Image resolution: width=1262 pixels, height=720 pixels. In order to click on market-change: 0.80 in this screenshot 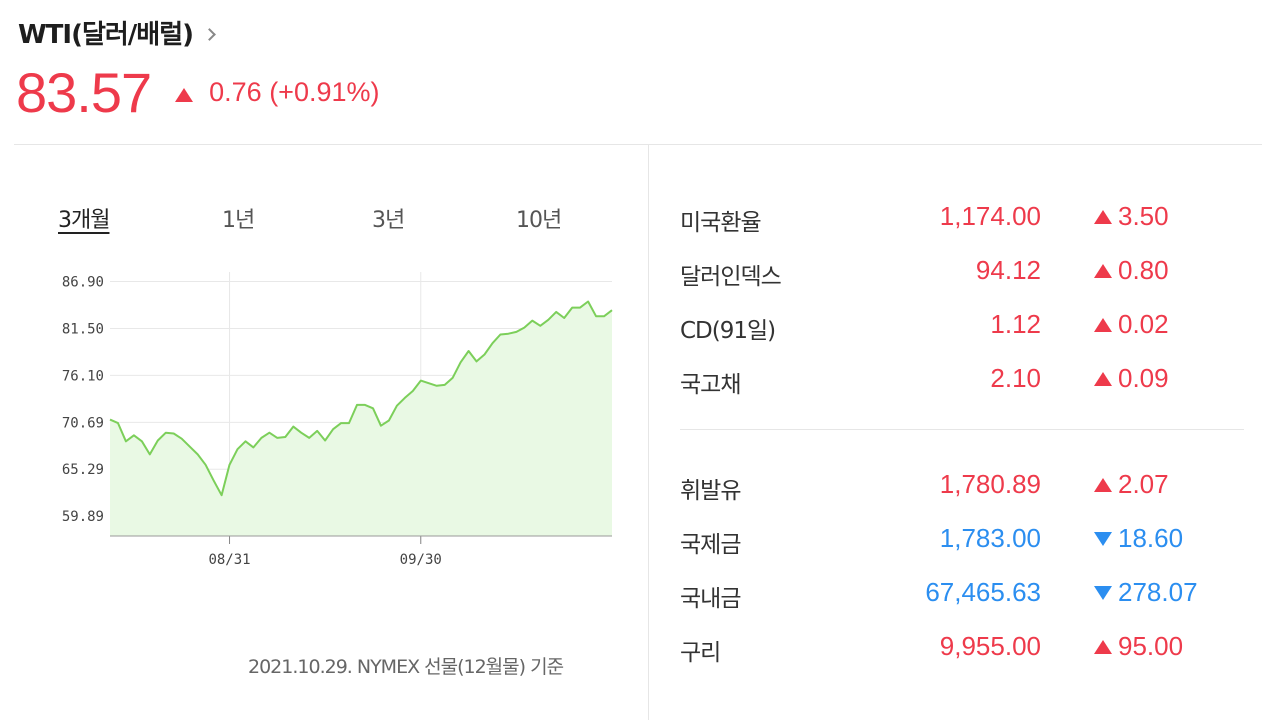, I will do `click(1131, 270)`.